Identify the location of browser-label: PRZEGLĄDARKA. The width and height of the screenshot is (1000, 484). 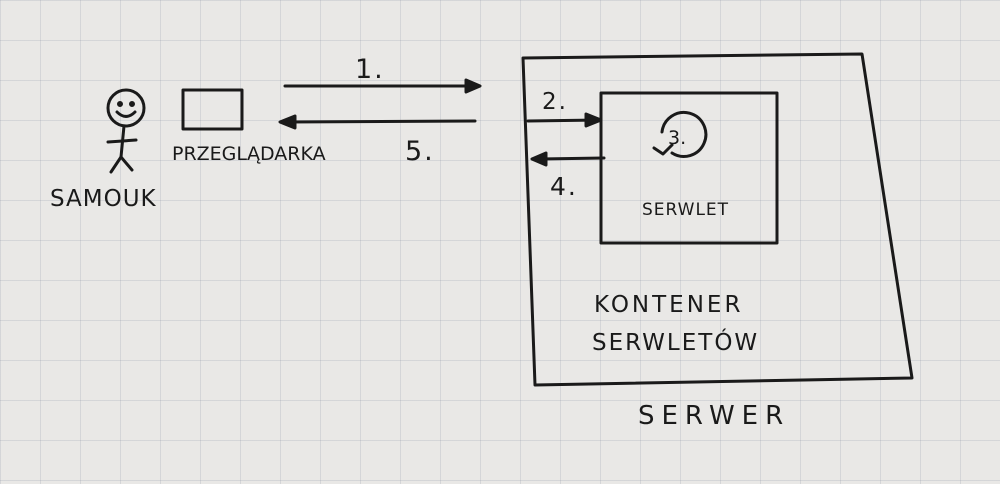
(249, 154).